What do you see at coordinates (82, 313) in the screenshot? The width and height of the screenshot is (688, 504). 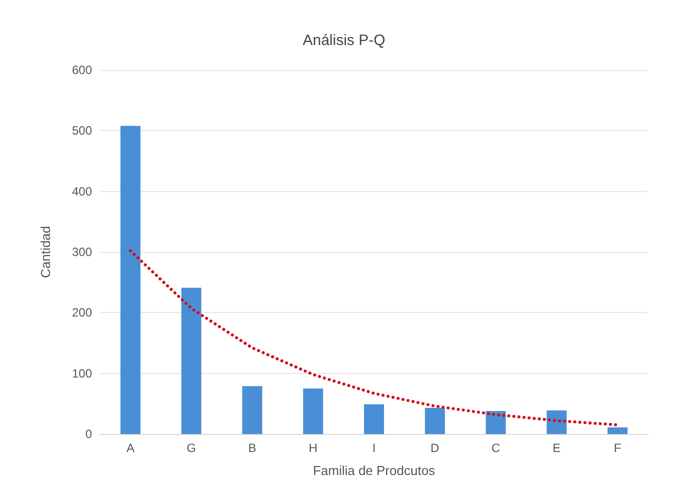 I see `y-tick-label: 200` at bounding box center [82, 313].